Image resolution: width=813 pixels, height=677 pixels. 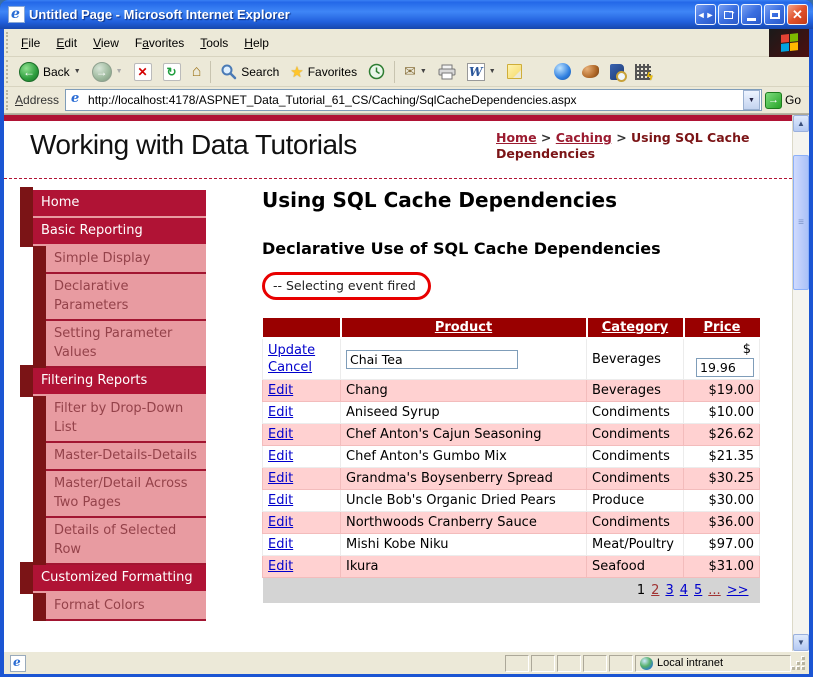 I want to click on pager-link-3: 3, so click(x=669, y=590).